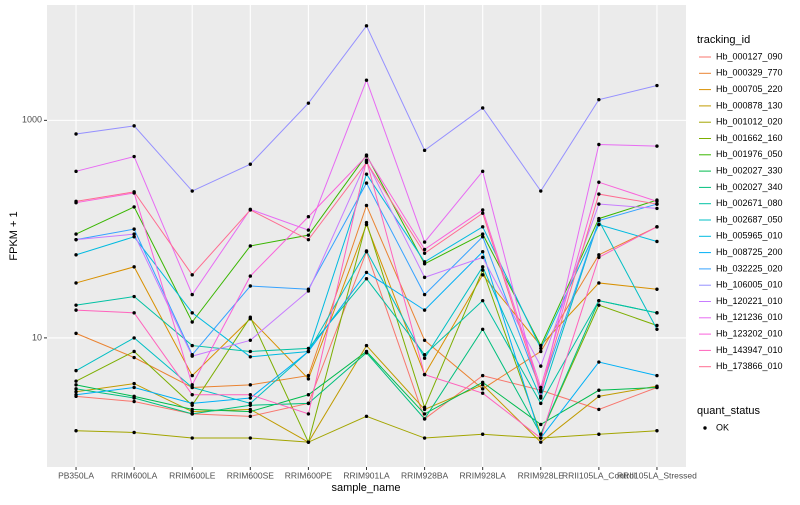  Describe the element at coordinates (309, 475) in the screenshot. I see `x-tick-label: RRIM600PE` at that location.